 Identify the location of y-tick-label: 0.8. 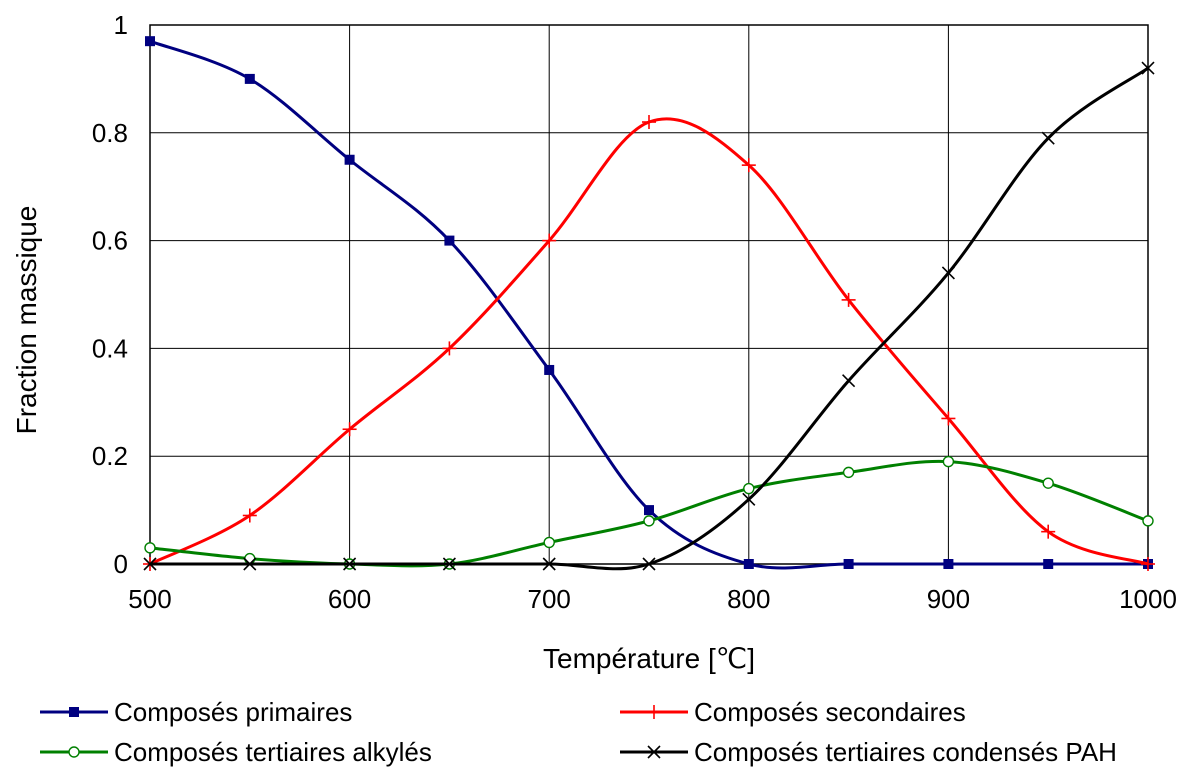
(110, 133).